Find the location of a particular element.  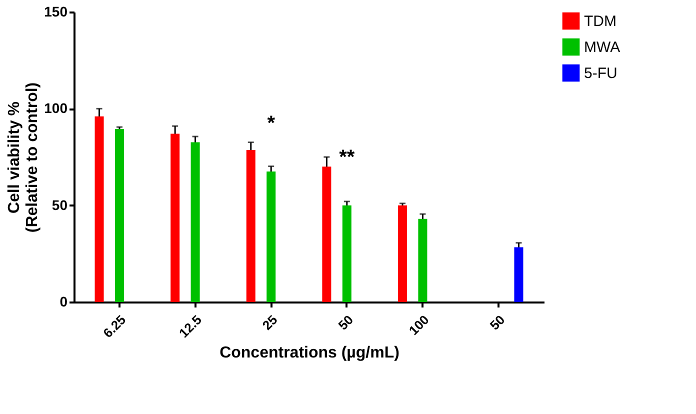

annotation: * is located at coordinates (271, 123).